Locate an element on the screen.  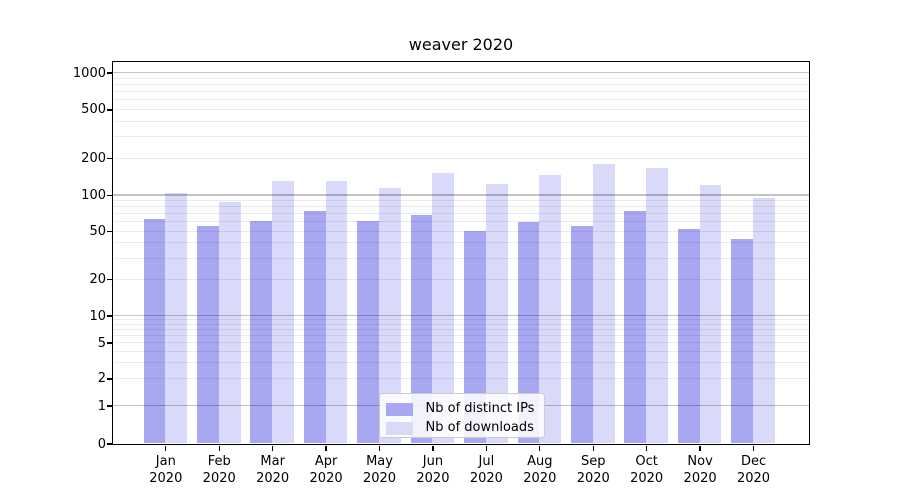
x-tick-label-jul: Jul 2020 is located at coordinates (486, 470).